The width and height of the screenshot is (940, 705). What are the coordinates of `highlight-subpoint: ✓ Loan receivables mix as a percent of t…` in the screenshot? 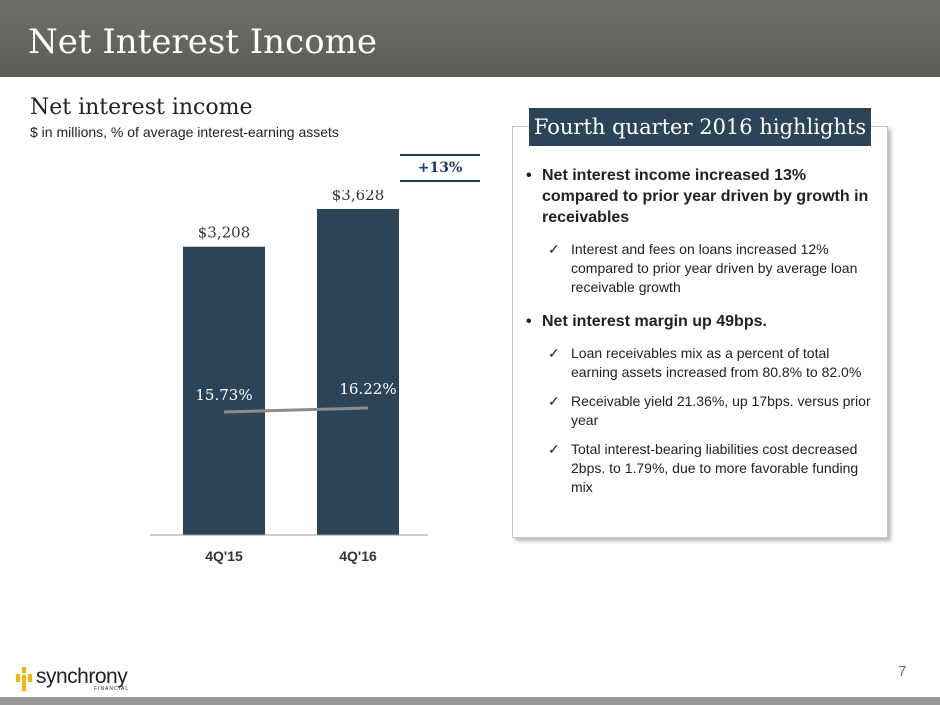 It's located at (702, 363).